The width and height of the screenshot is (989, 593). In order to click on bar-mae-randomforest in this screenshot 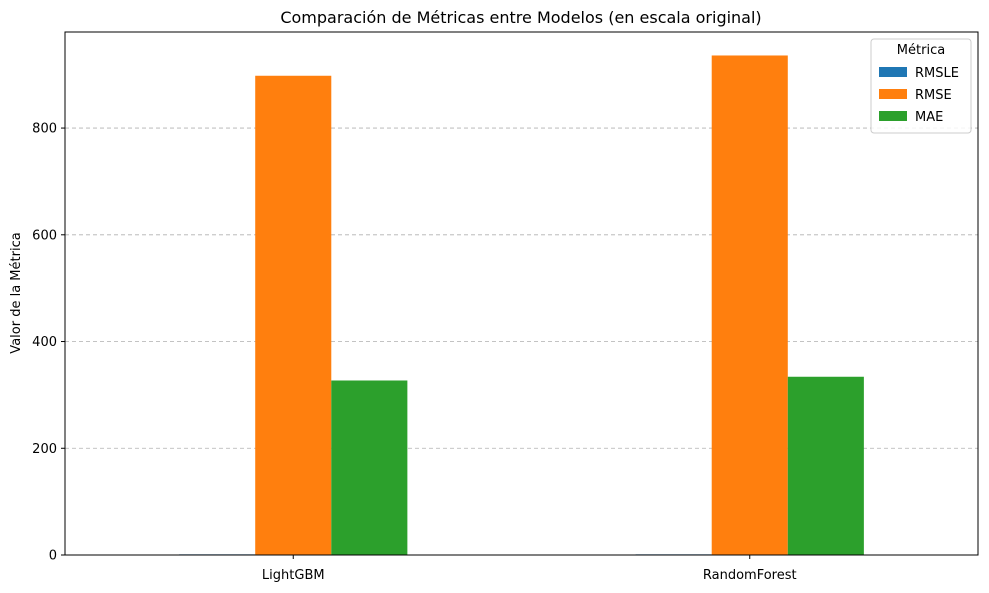, I will do `click(825, 465)`.